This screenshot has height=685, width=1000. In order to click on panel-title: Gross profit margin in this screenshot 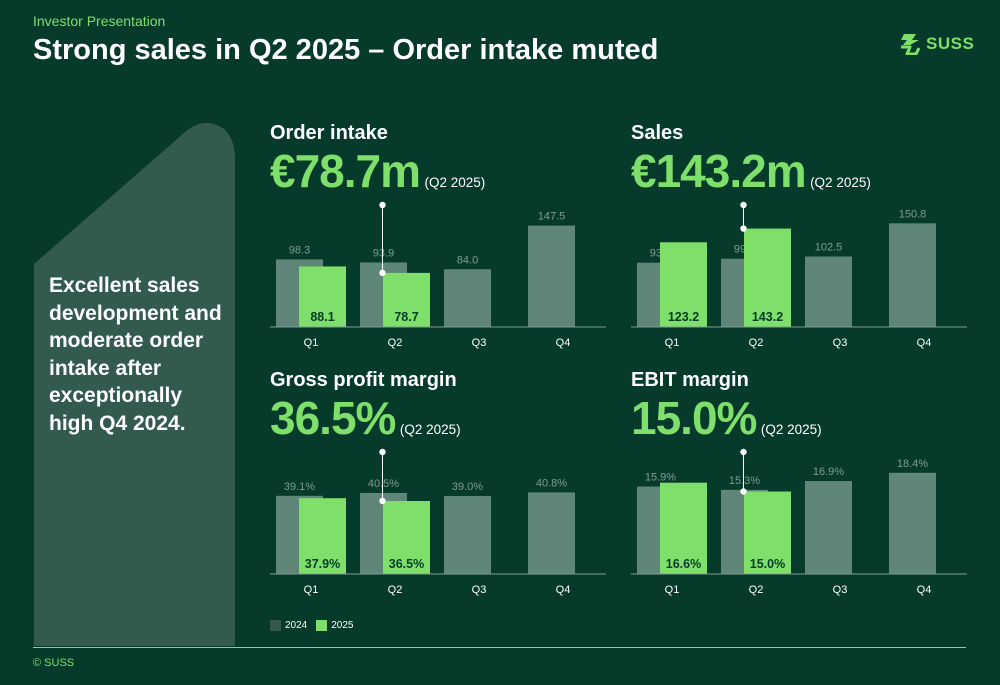, I will do `click(363, 380)`.